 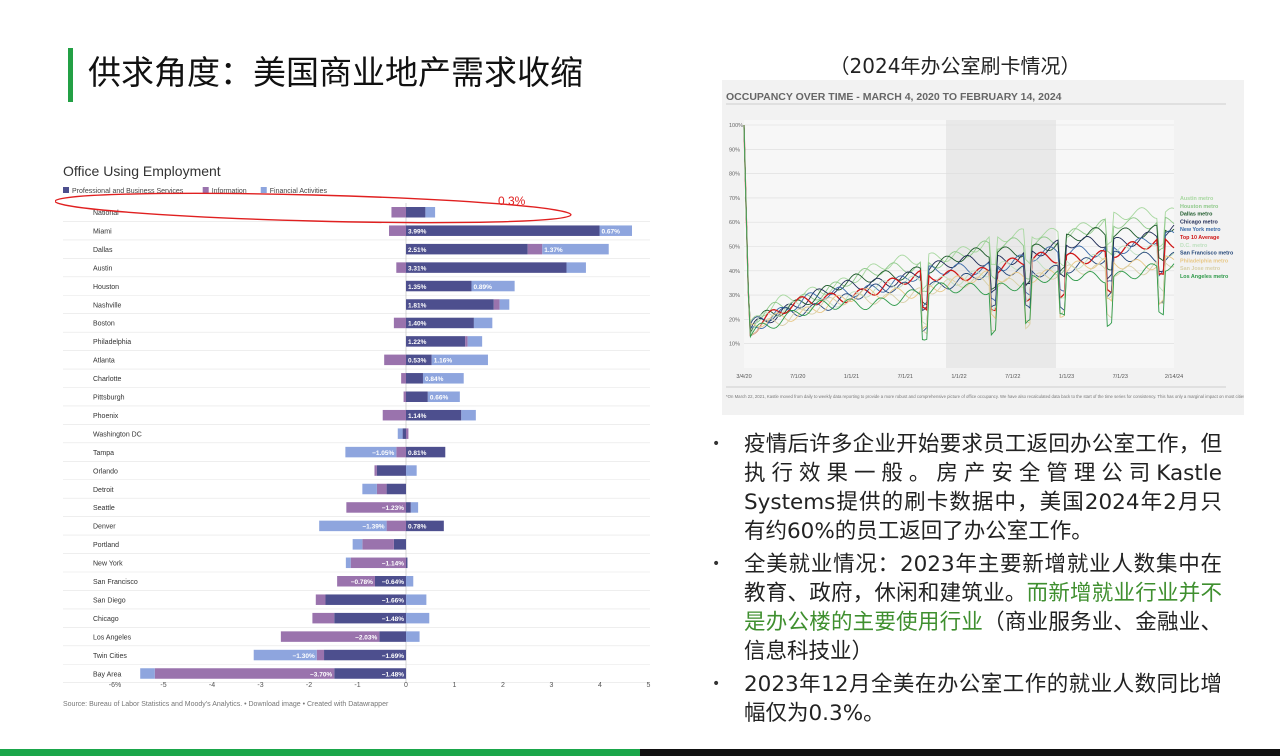 What do you see at coordinates (959, 232) in the screenshot?
I see `occupancy-lines` at bounding box center [959, 232].